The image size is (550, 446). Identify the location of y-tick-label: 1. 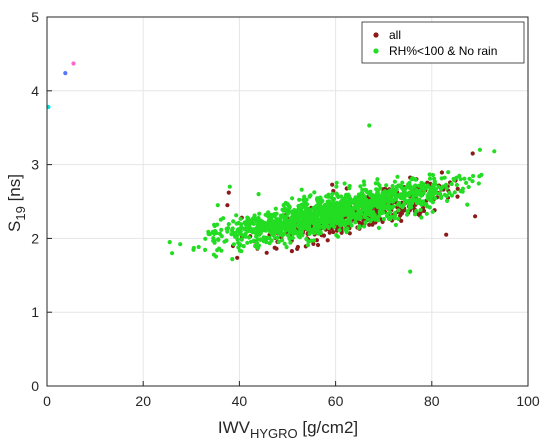
(35, 312).